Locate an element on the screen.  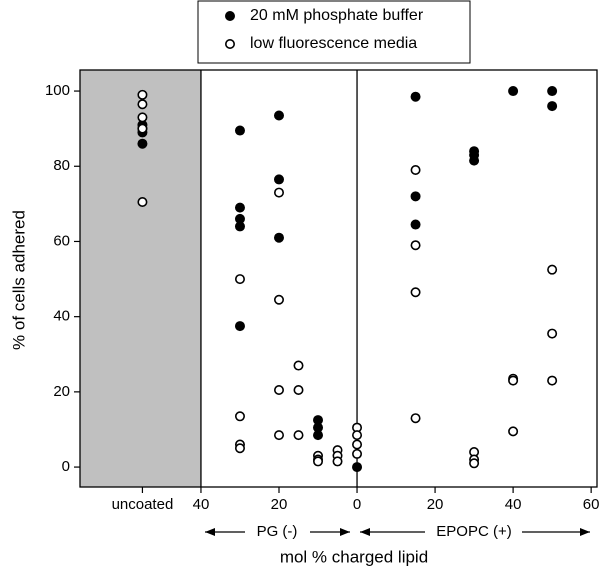
legend-label: 20 mM phosphate buffer is located at coordinates (337, 15).